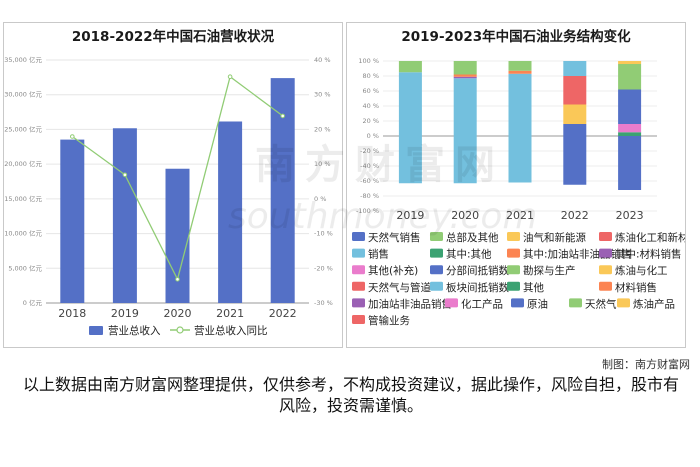 The height and width of the screenshot is (467, 700). What do you see at coordinates (367, 211) in the screenshot?
I see `y-tick-label: -100 %` at bounding box center [367, 211].